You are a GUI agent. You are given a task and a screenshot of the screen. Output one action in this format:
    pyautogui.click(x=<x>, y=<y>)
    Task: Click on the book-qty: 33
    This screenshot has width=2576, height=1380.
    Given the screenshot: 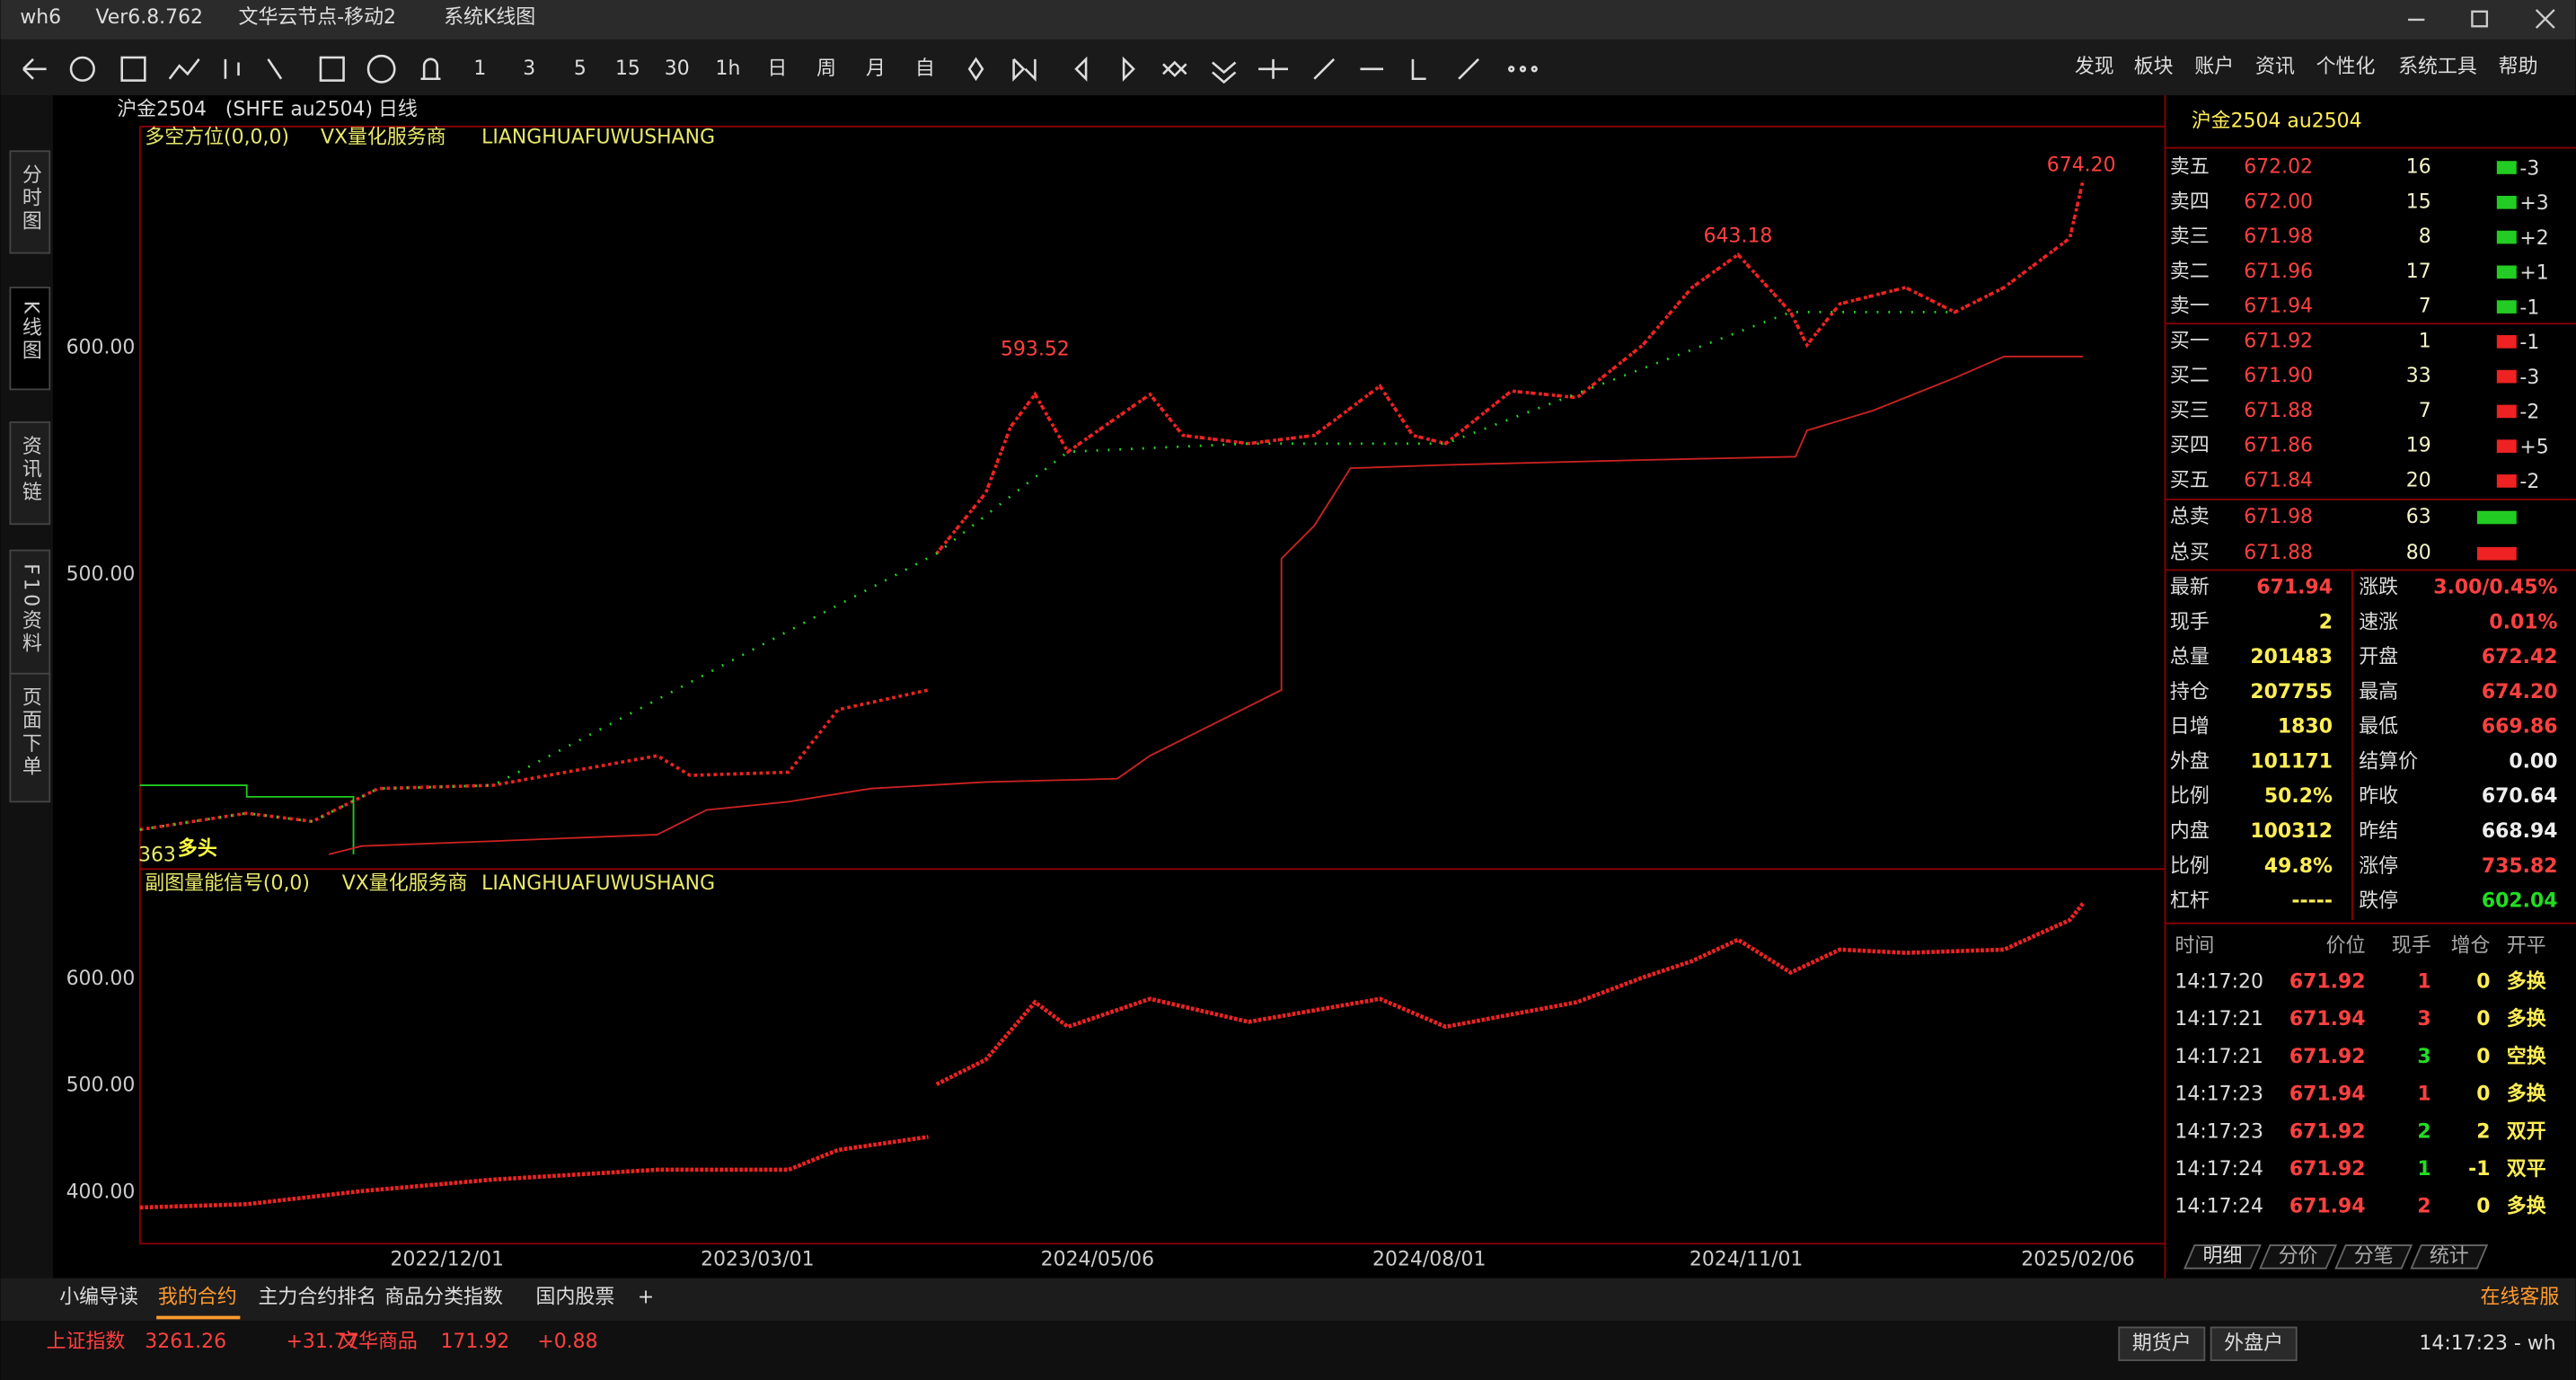 What is the action you would take?
    pyautogui.click(x=2418, y=376)
    